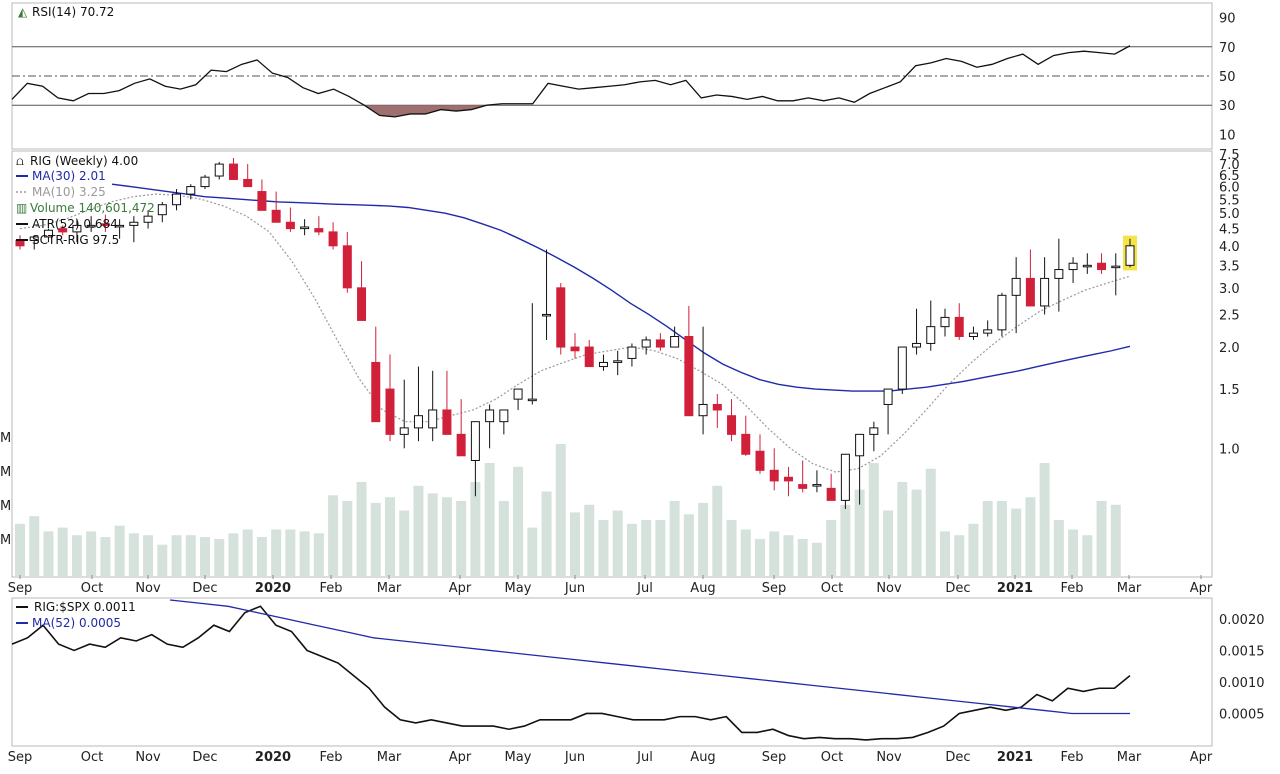  What do you see at coordinates (1229, 348) in the screenshot?
I see `price-tick-label: 2.0` at bounding box center [1229, 348].